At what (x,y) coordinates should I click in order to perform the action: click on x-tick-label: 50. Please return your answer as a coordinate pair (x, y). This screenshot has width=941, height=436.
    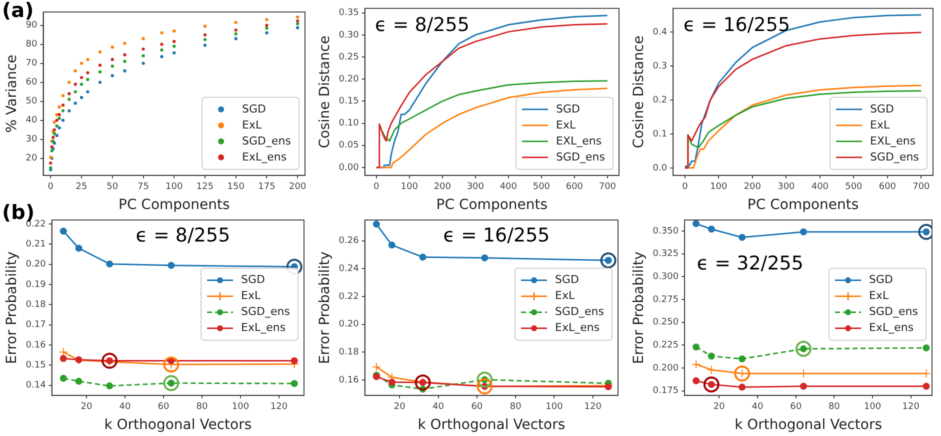
    Looking at the image, I should click on (112, 187).